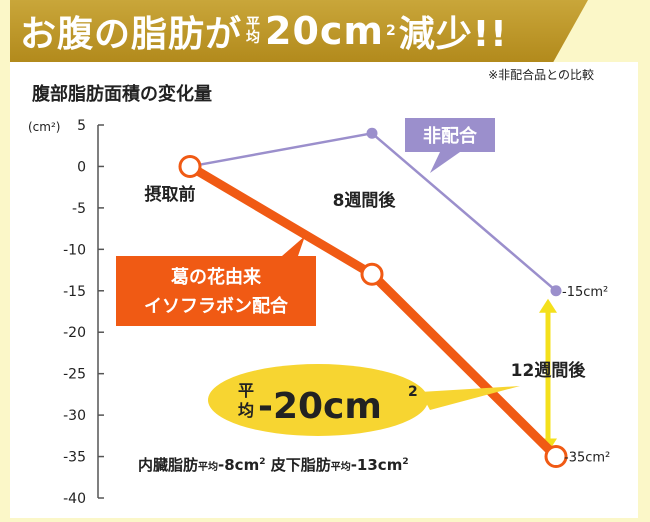 This screenshot has height=522, width=650. Describe the element at coordinates (264, 31) in the screenshot. I see `headline: お腹の脂肪が 平 均 20cm 2 減少!!` at that location.